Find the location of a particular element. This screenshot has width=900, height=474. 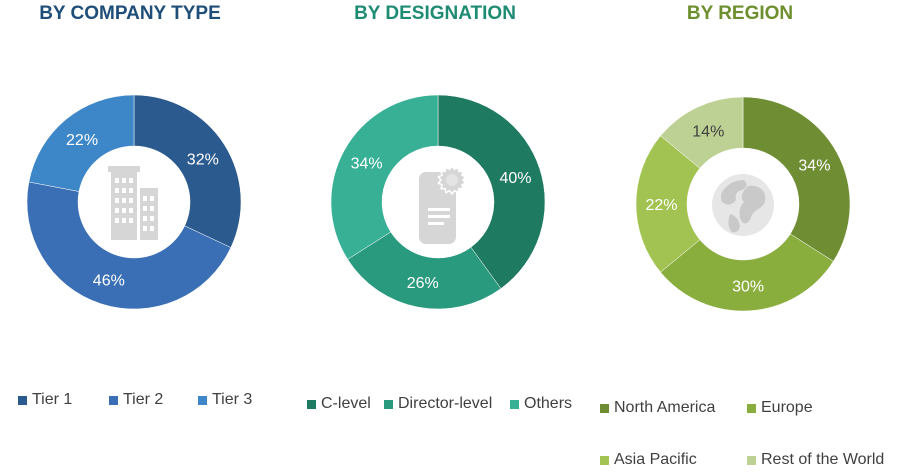

legend-tier-3: Tier 3 is located at coordinates (225, 400).